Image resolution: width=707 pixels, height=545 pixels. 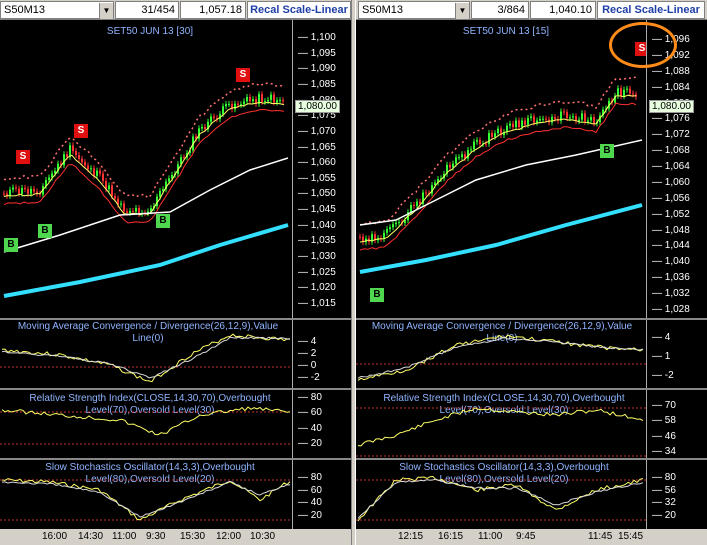 I want to click on right-symbol-select: S50M13 ▼, so click(x=414, y=10).